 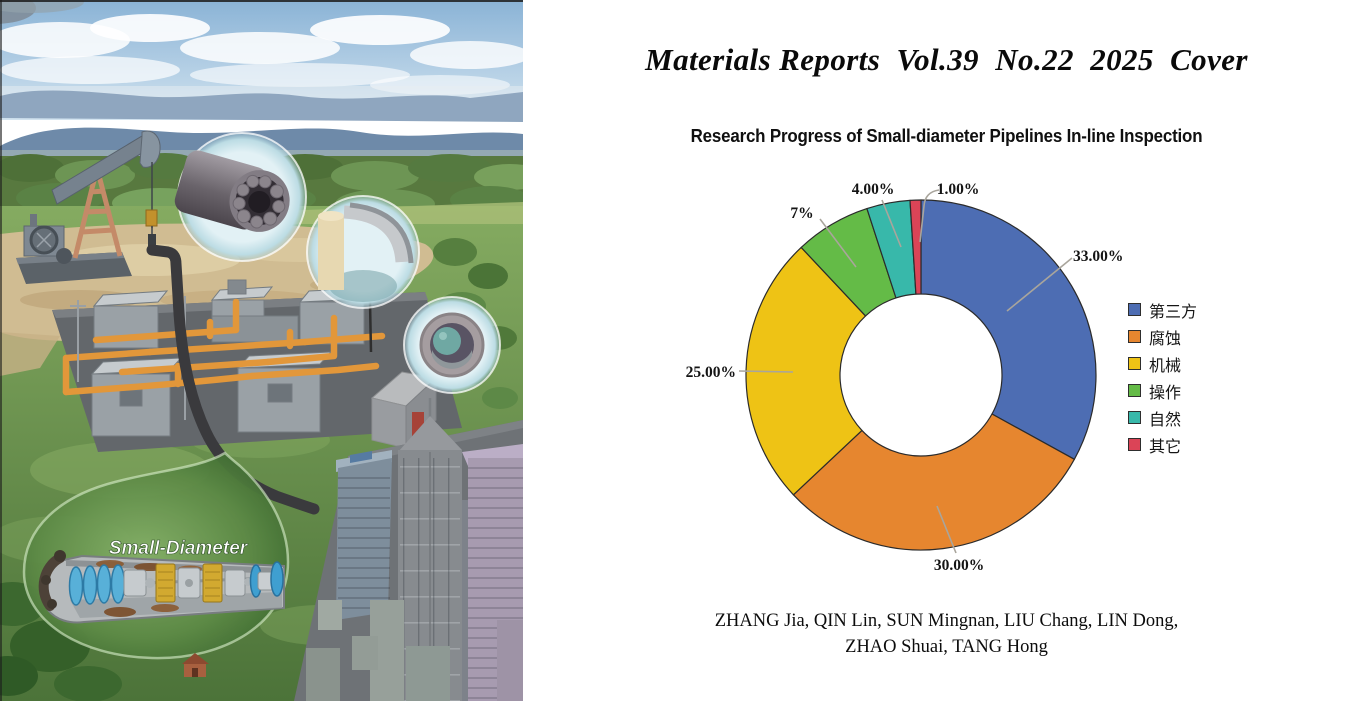 I want to click on small-diameter-label: Small-Diameter, so click(x=179, y=548).